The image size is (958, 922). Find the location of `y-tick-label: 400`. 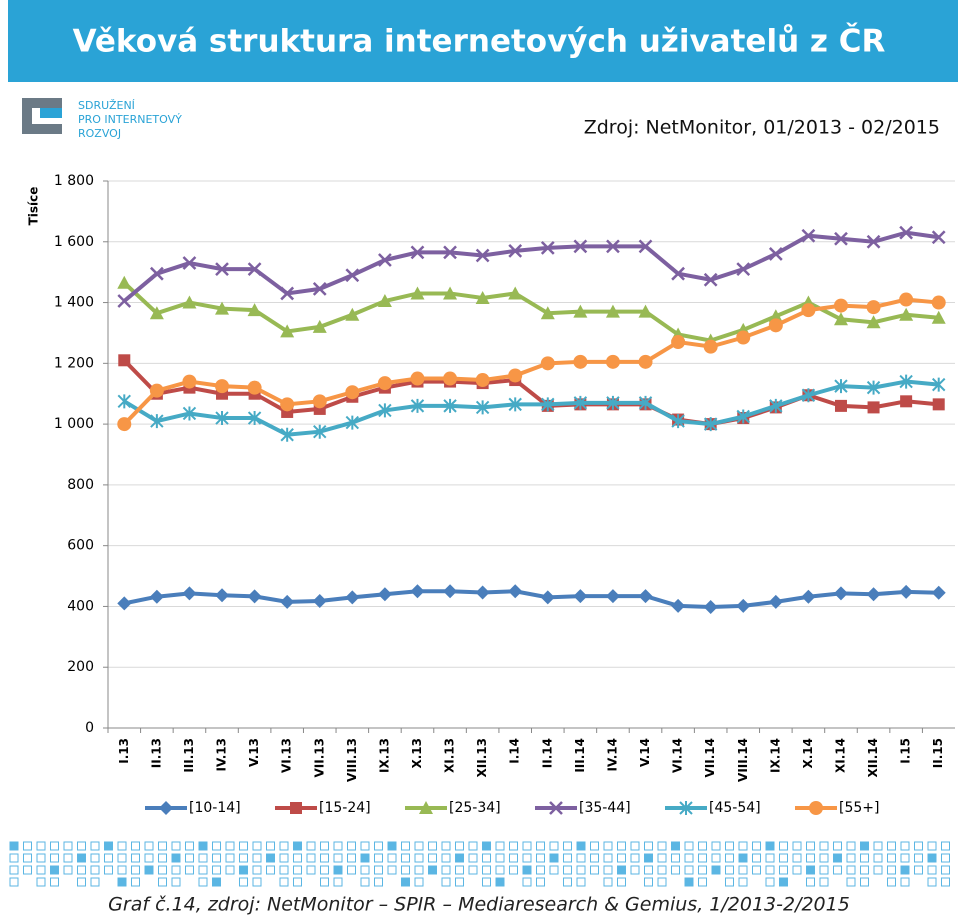

y-tick-label: 400 is located at coordinates (80, 606).